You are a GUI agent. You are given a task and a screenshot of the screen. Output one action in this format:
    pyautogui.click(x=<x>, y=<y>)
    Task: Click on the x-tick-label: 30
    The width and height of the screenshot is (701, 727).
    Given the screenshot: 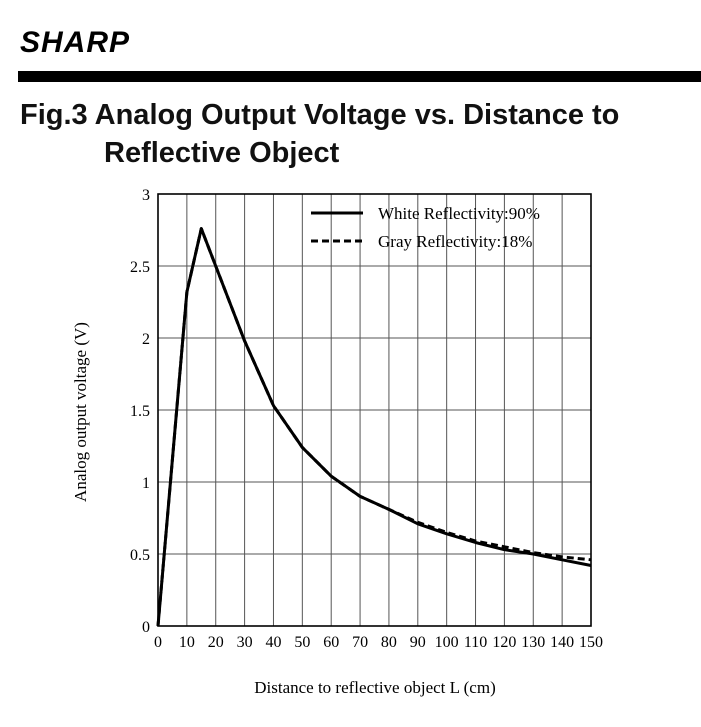 What is the action you would take?
    pyautogui.click(x=245, y=642)
    